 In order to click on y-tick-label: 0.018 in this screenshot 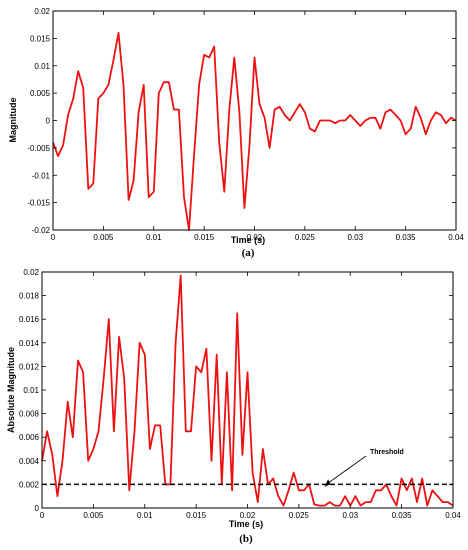, I will do `click(29, 296)`.